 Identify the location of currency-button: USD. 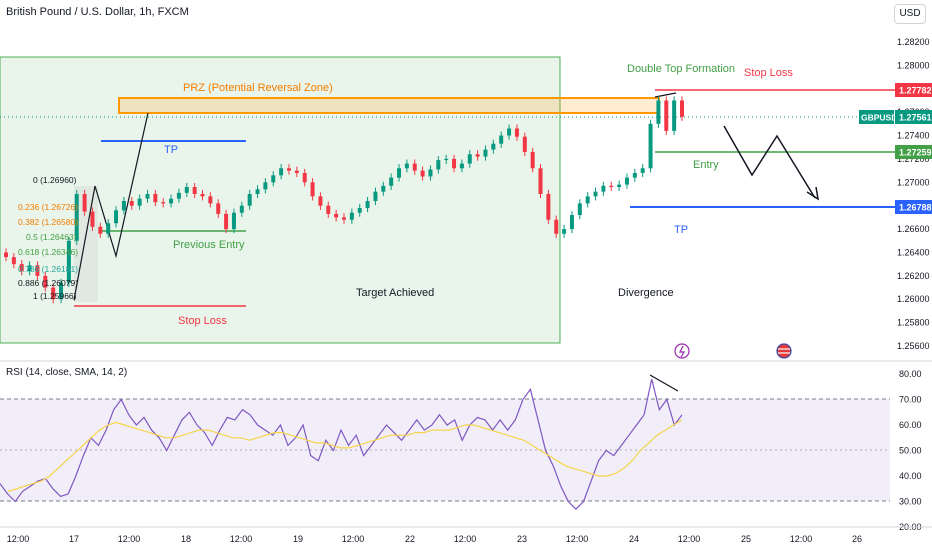
(910, 14).